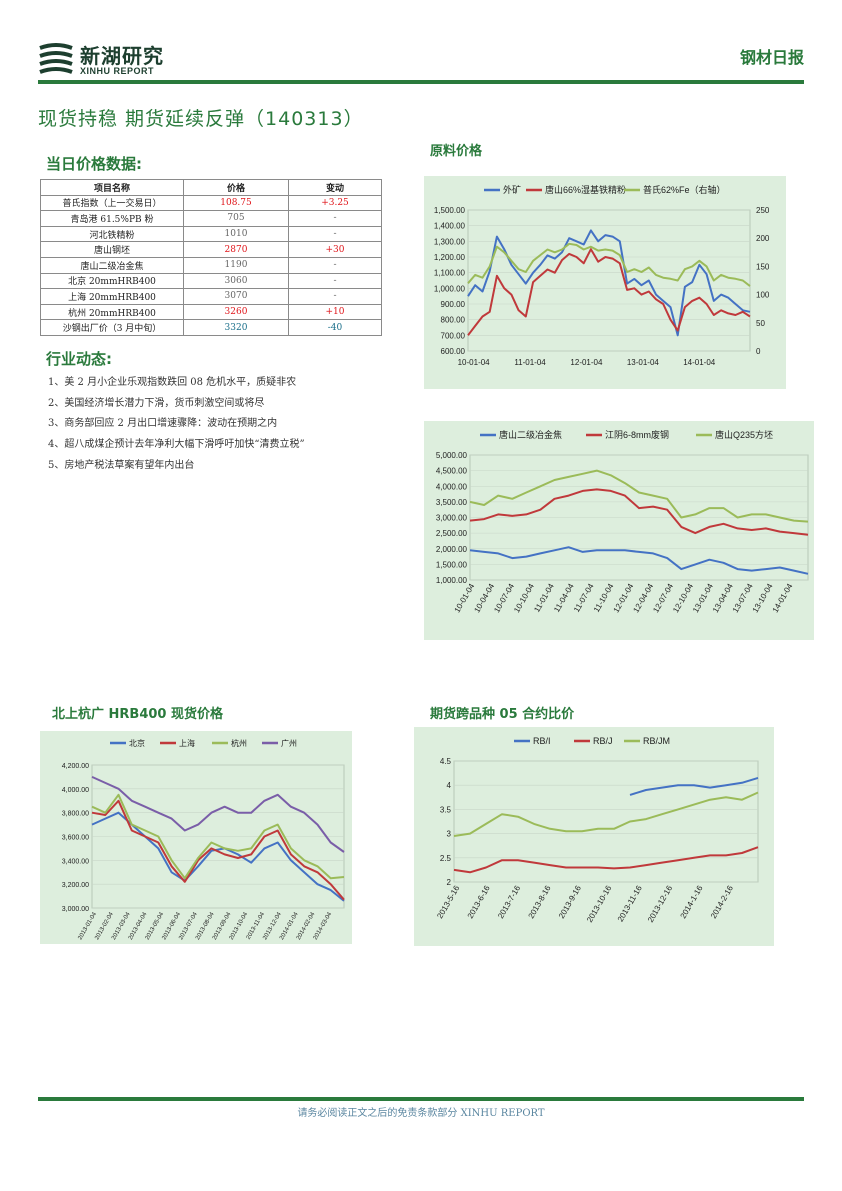 The height and width of the screenshot is (1191, 842). I want to click on y-tick-label: 700.00, so click(453, 335).